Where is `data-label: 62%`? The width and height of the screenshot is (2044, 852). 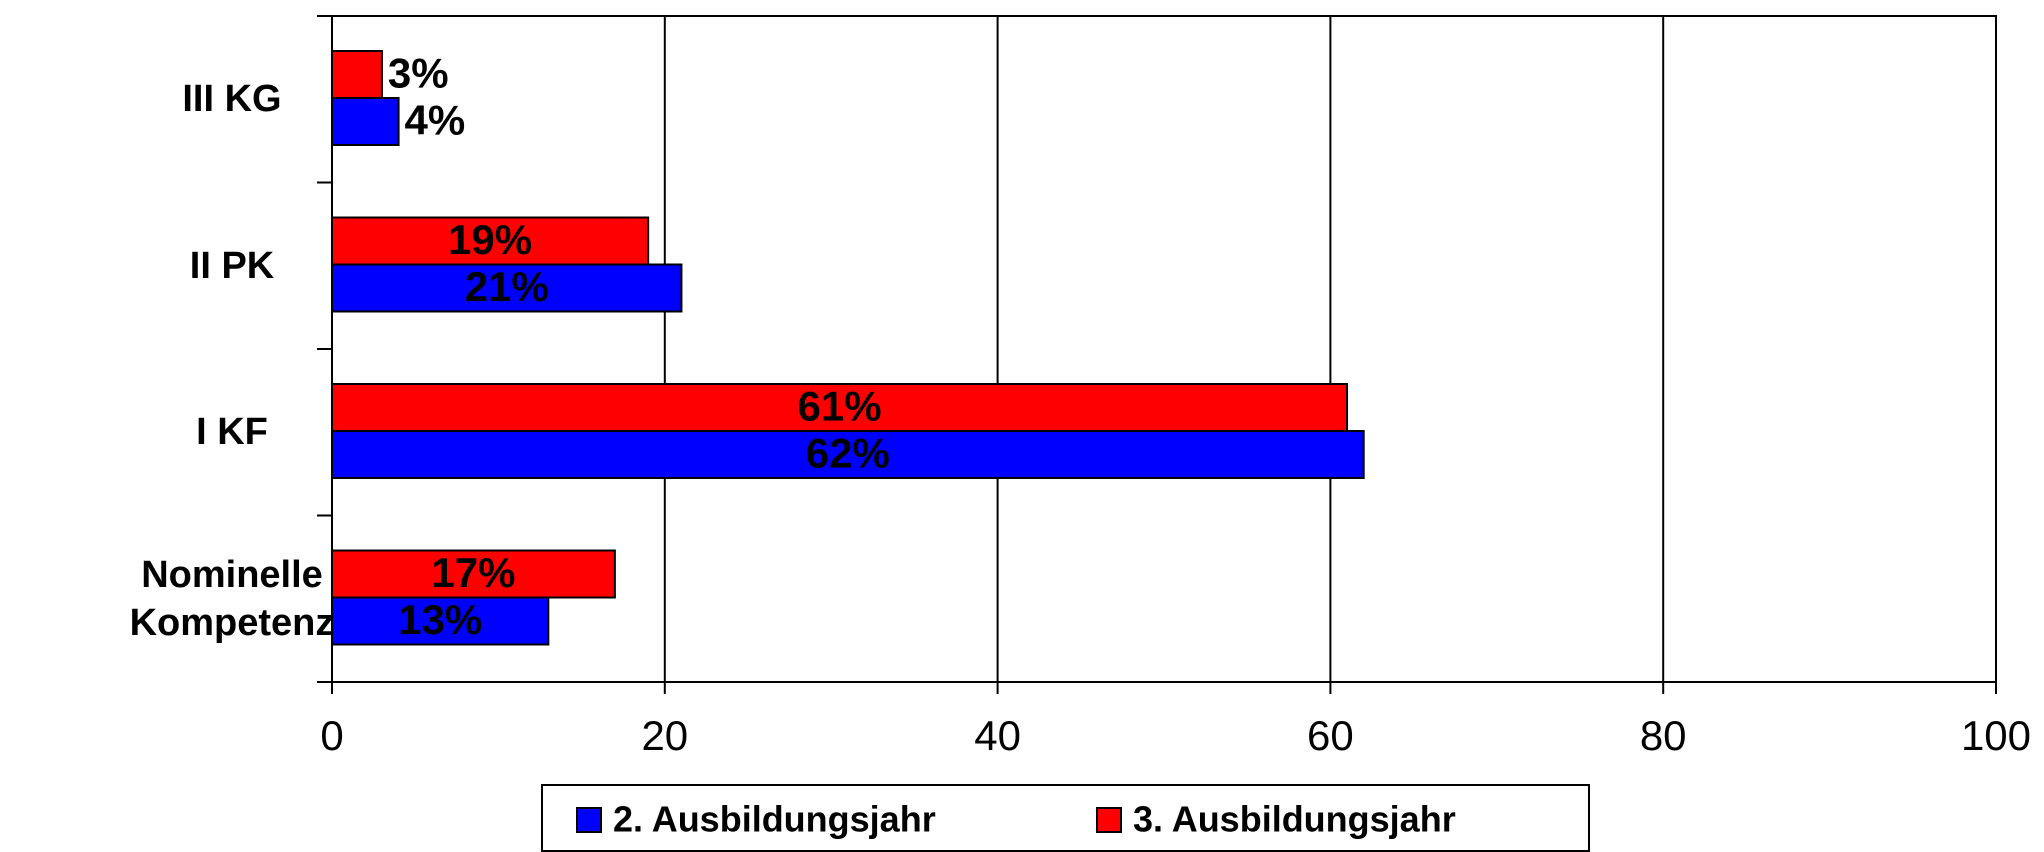 data-label: 62% is located at coordinates (848, 453).